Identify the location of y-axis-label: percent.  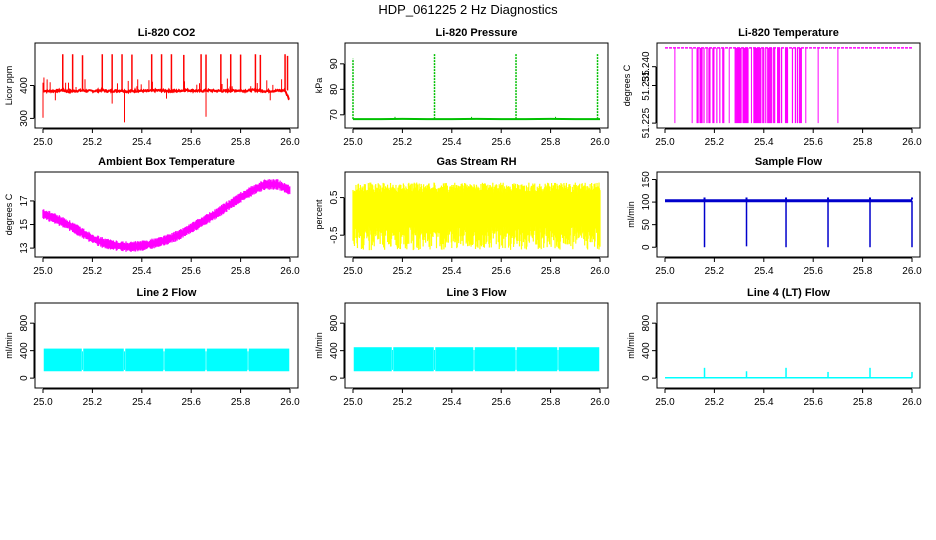
(319, 214).